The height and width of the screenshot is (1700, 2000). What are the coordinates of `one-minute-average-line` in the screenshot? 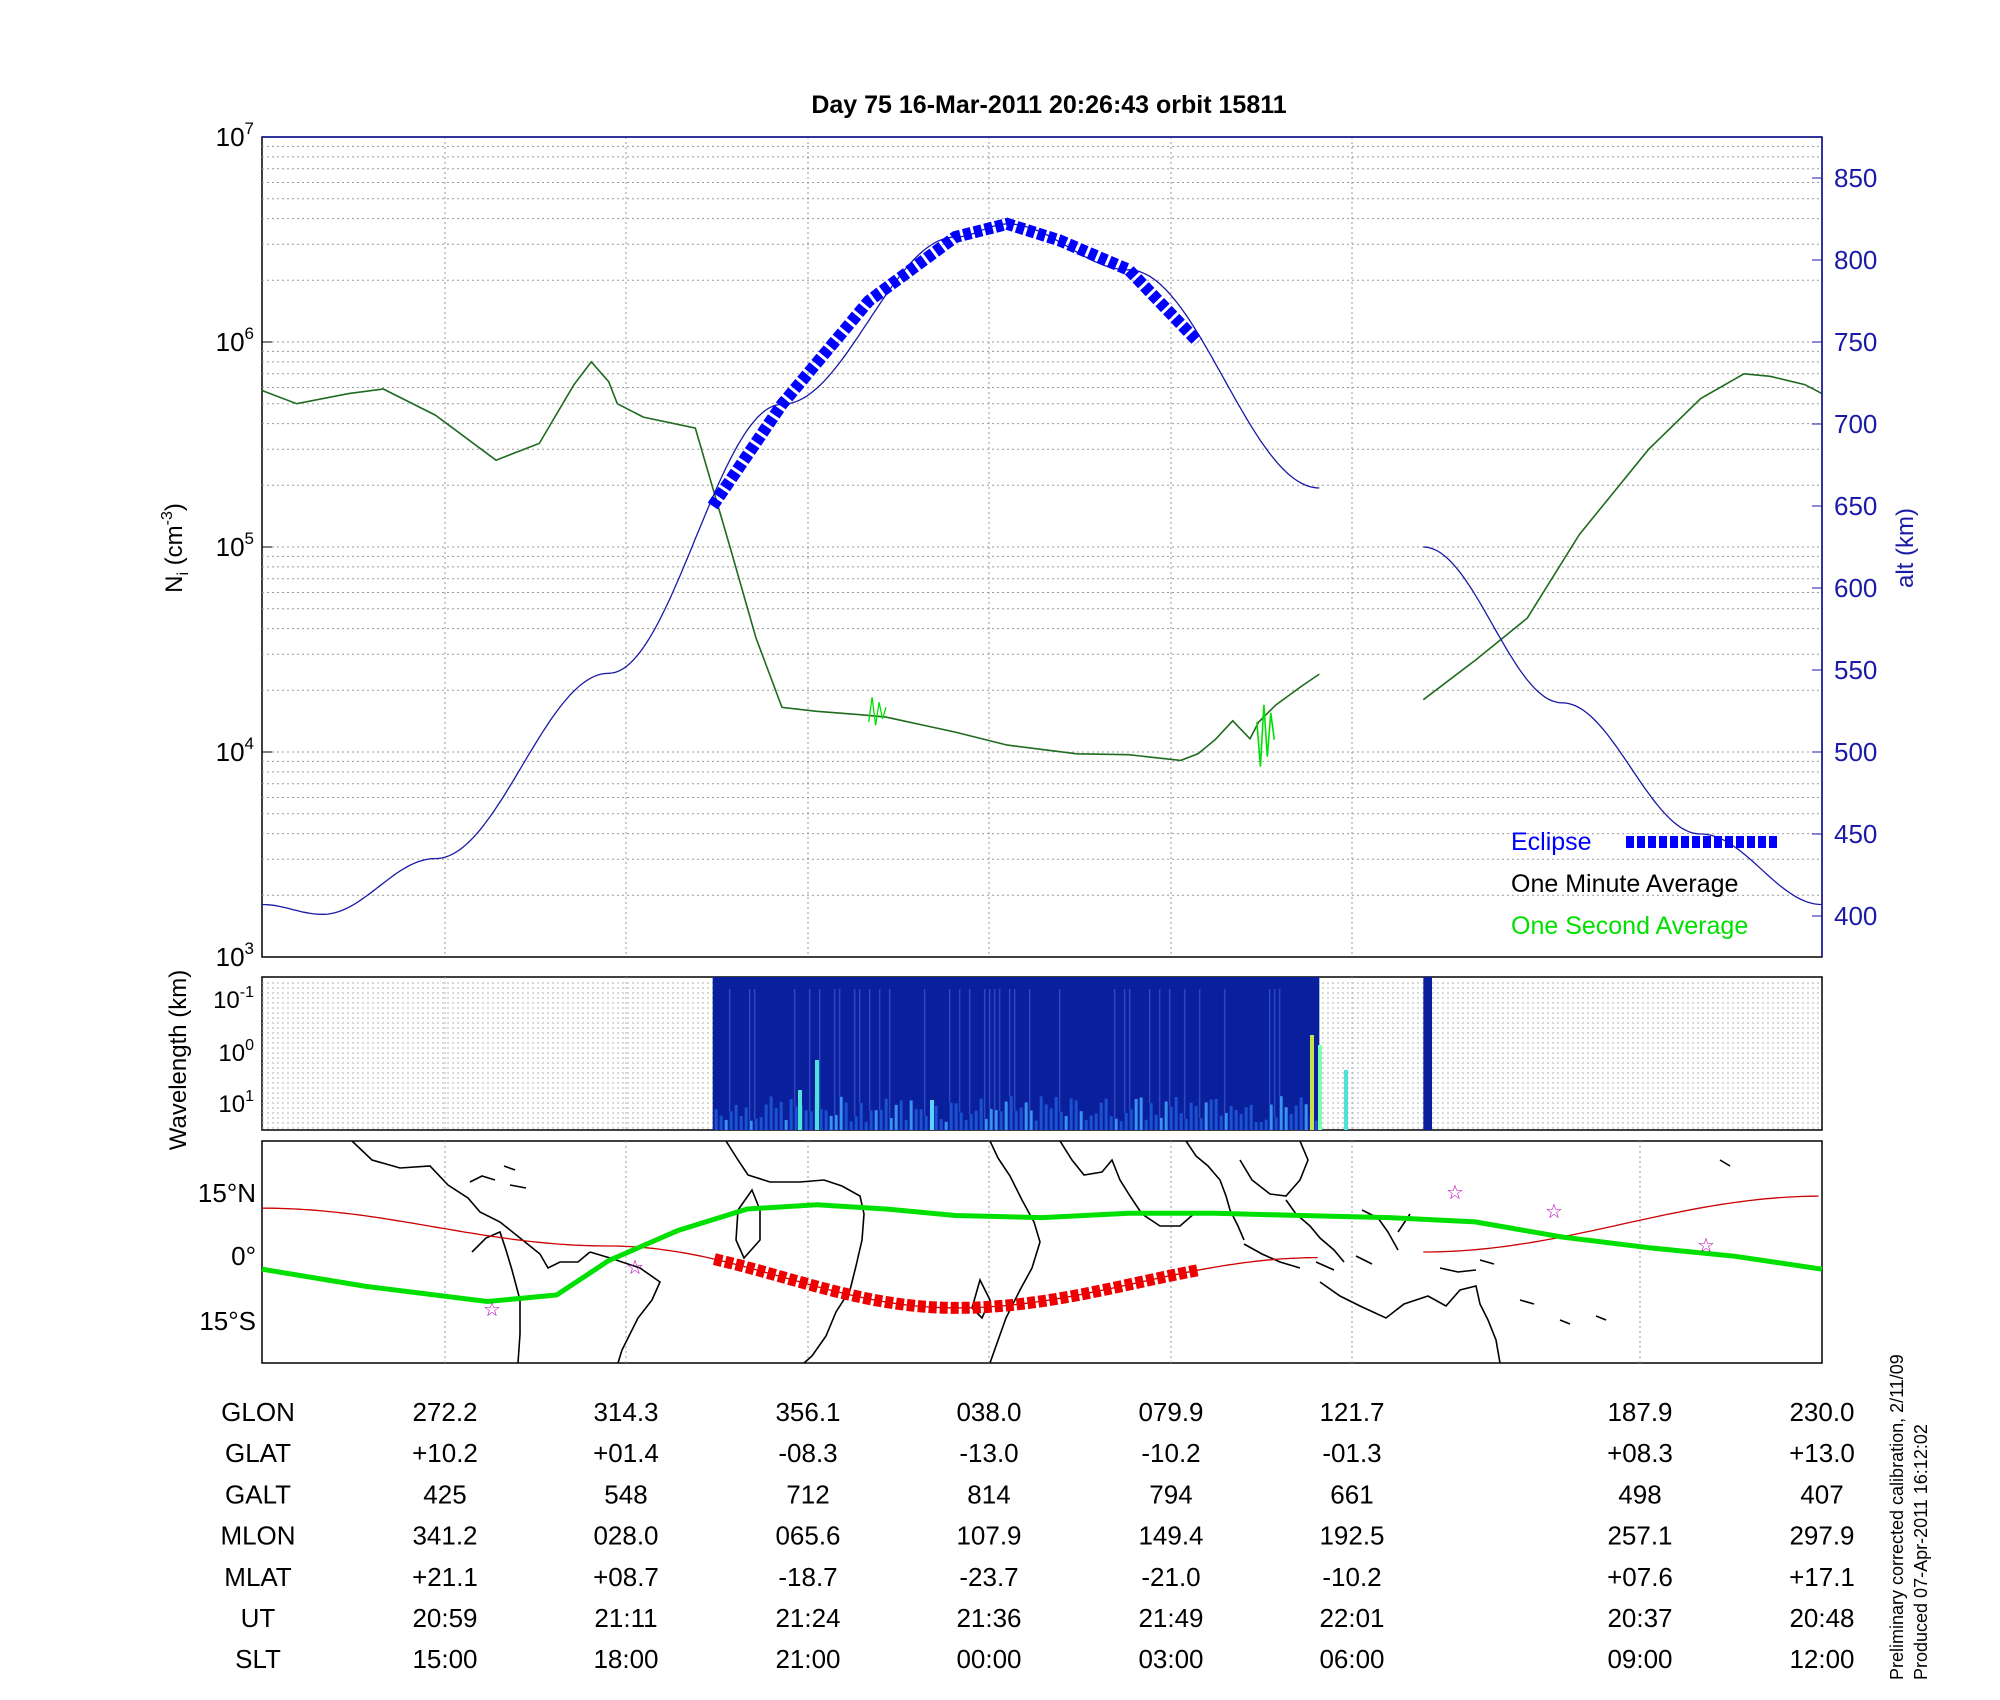 It's located at (790, 561).